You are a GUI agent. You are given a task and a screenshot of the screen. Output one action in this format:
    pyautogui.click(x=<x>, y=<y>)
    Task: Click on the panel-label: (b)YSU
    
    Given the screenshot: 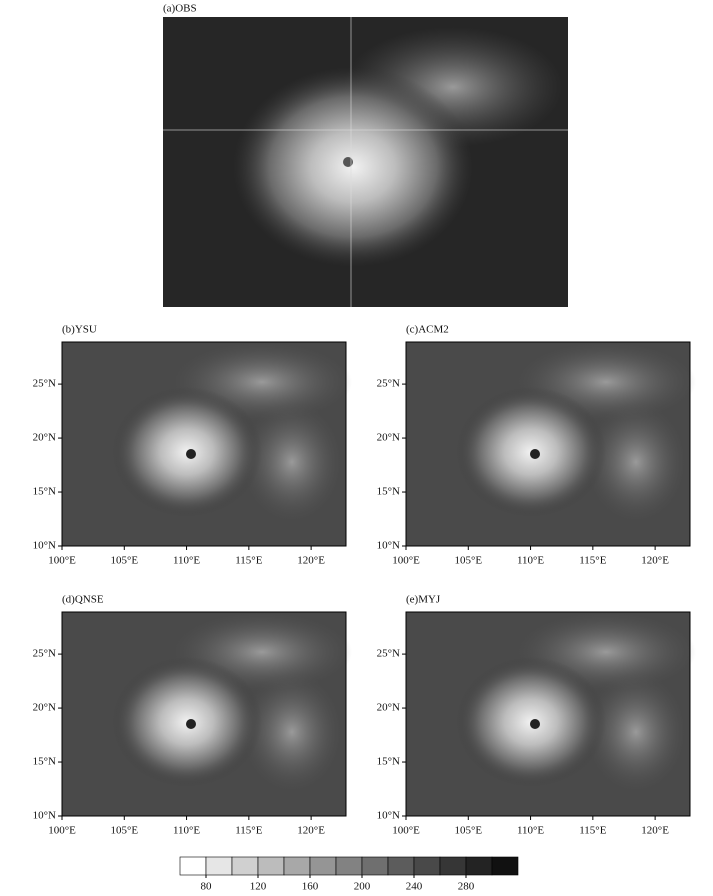 What is the action you would take?
    pyautogui.click(x=79, y=330)
    